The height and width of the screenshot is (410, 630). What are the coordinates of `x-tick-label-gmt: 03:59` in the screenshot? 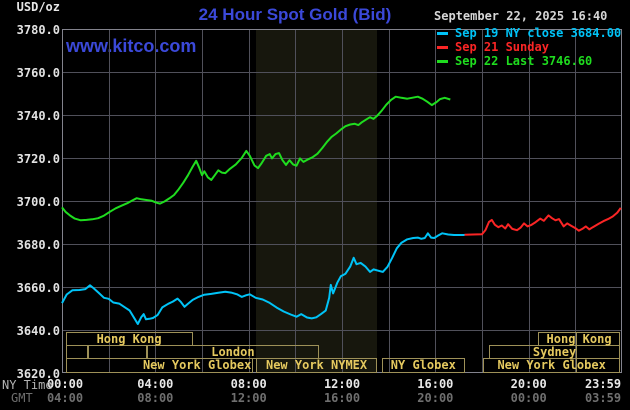 It's located at (603, 397).